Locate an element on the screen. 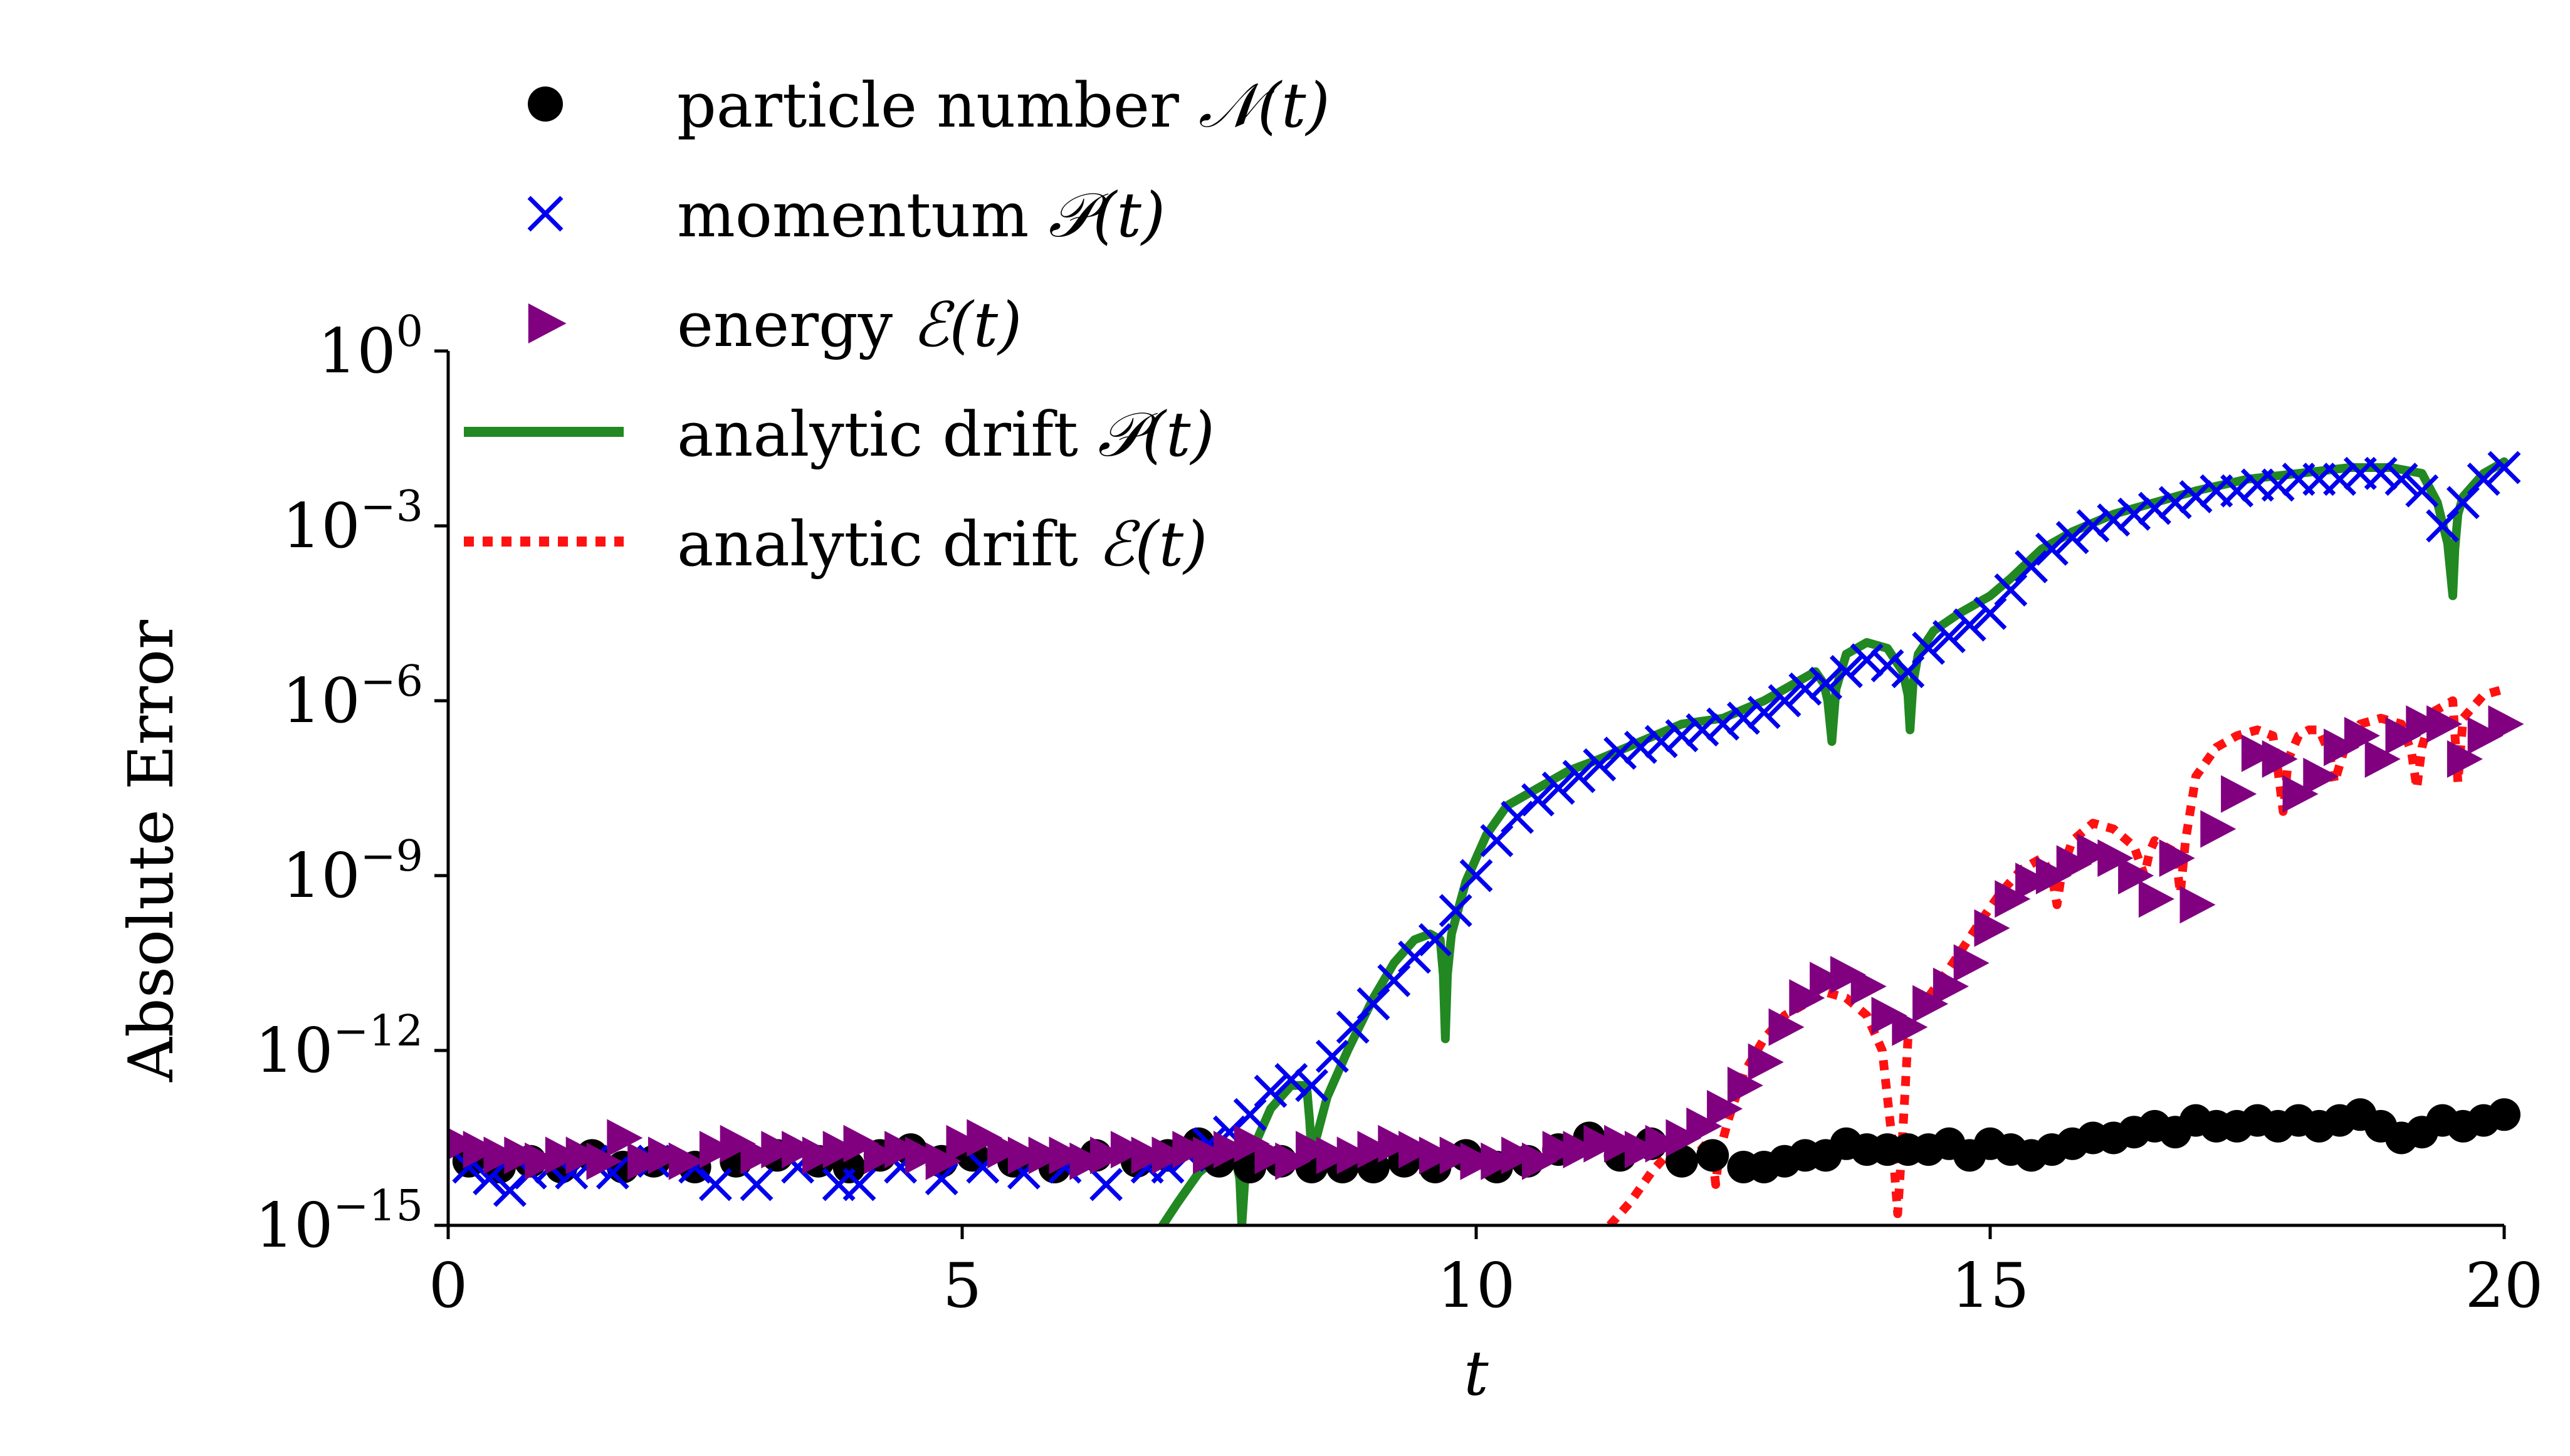  x-tick-label: 20 is located at coordinates (2505, 1286).